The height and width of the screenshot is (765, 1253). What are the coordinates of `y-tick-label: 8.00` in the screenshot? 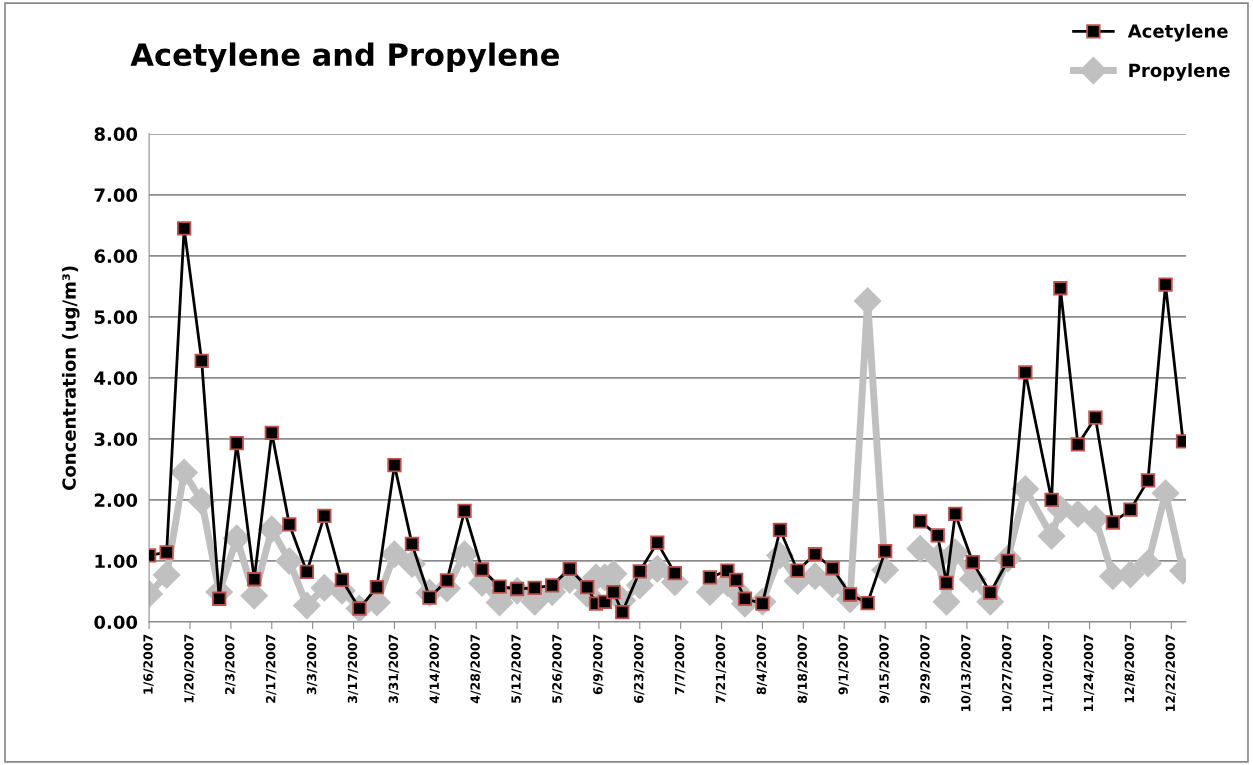 It's located at (116, 134).